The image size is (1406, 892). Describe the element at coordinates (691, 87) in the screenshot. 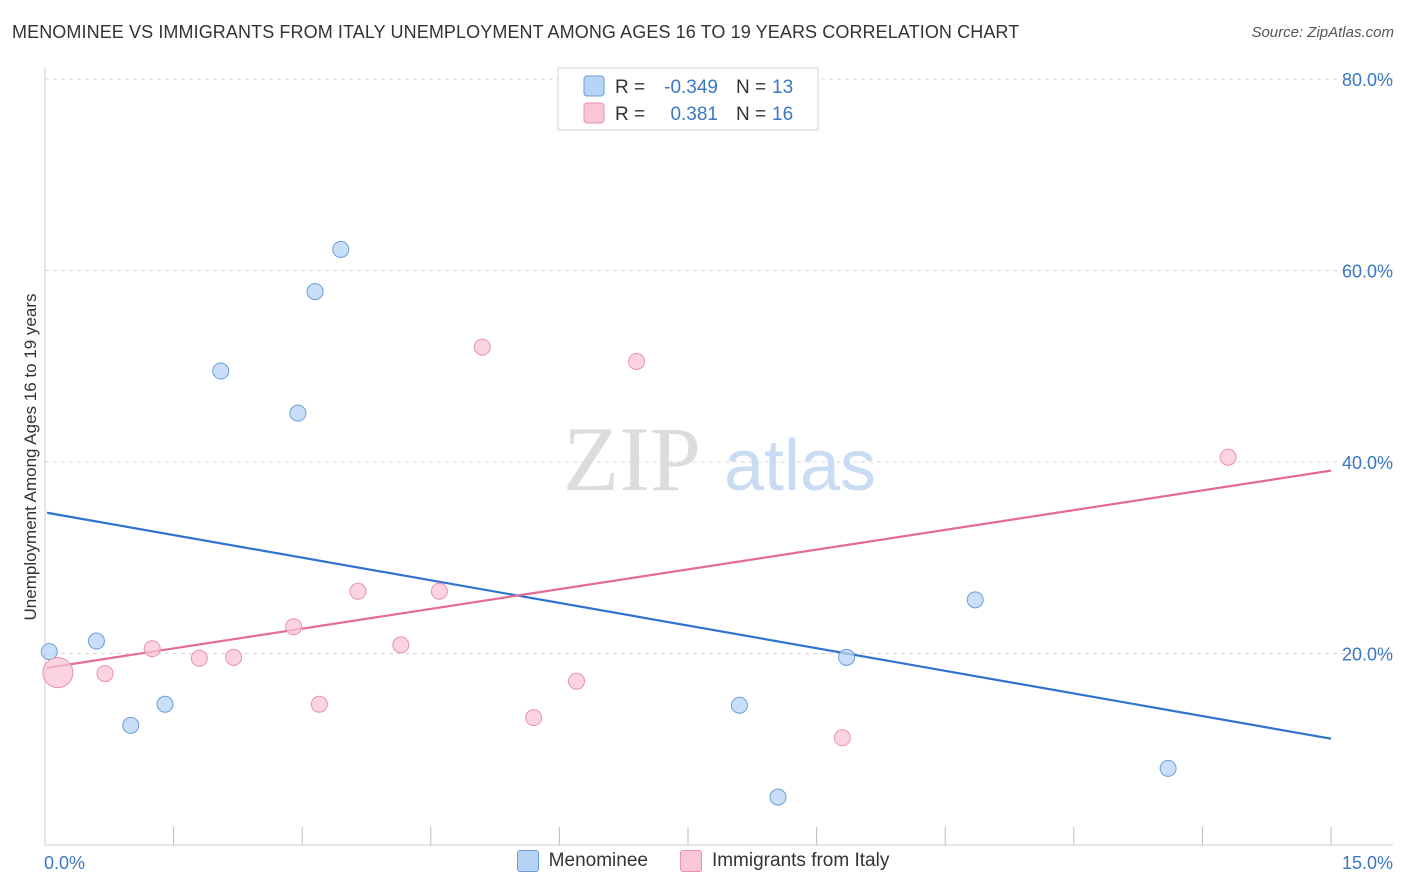

I see `legend-r-value: -0.349` at that location.